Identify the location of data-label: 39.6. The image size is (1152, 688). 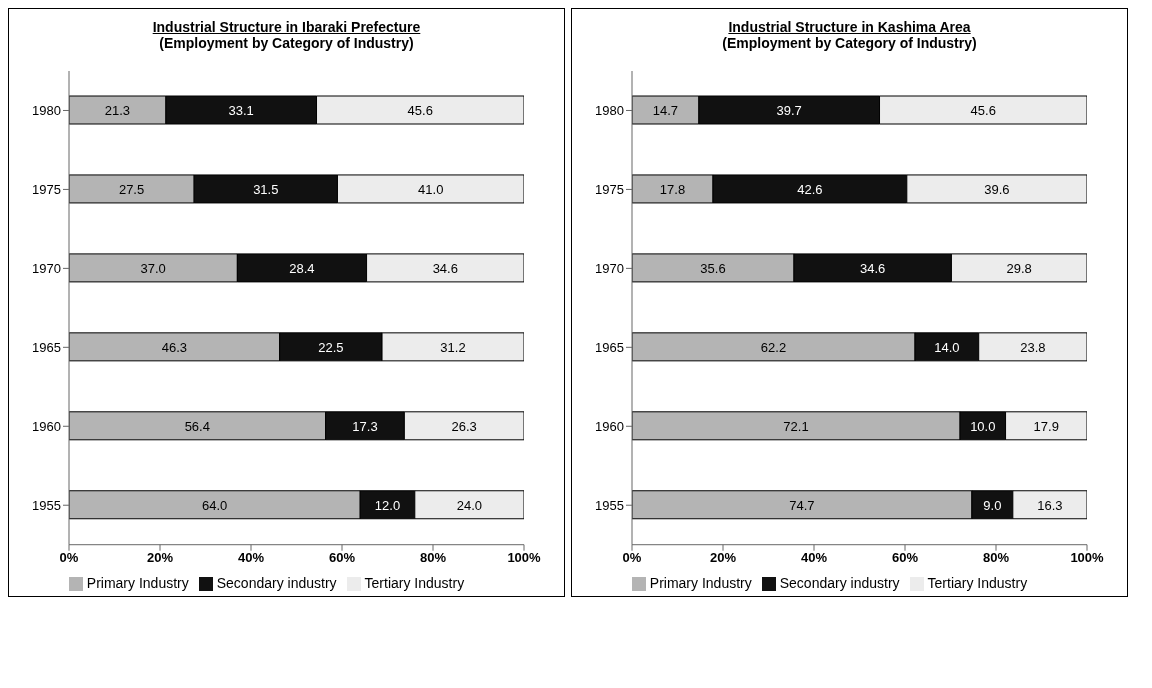
(997, 189).